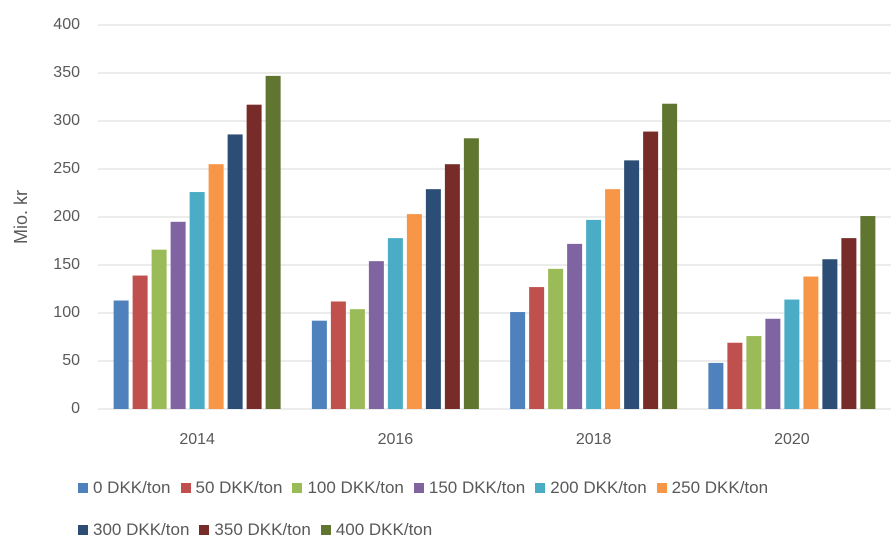 This screenshot has width=891, height=548. I want to click on y-tick-label: 200, so click(66, 216).